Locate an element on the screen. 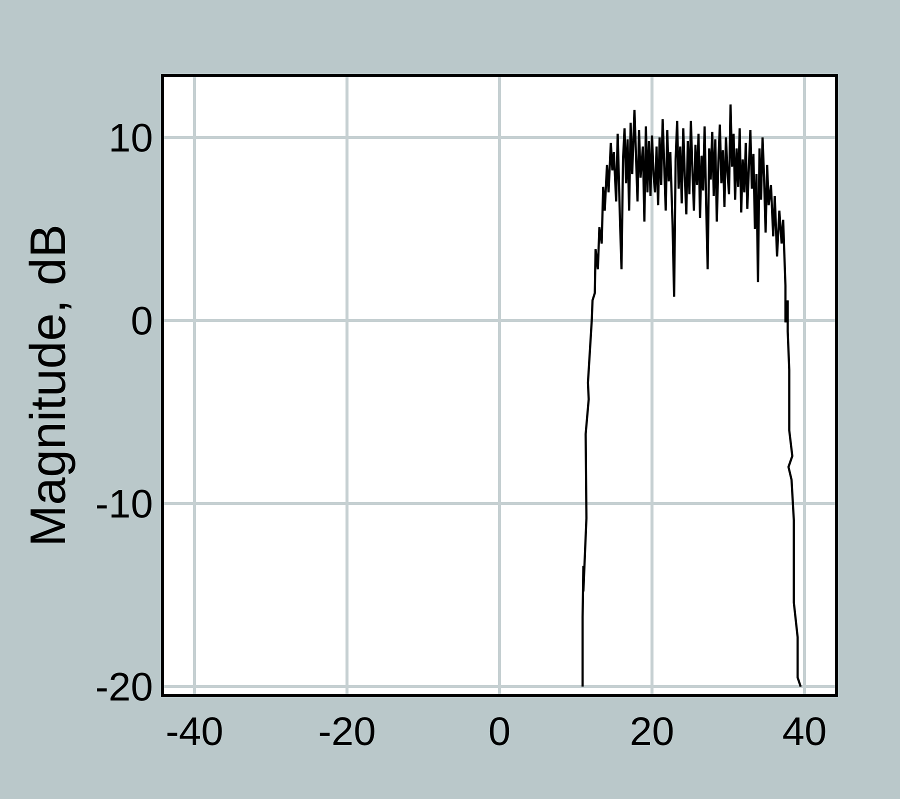 This screenshot has height=799, width=900. x-tick-label: 20 is located at coordinates (652, 732).